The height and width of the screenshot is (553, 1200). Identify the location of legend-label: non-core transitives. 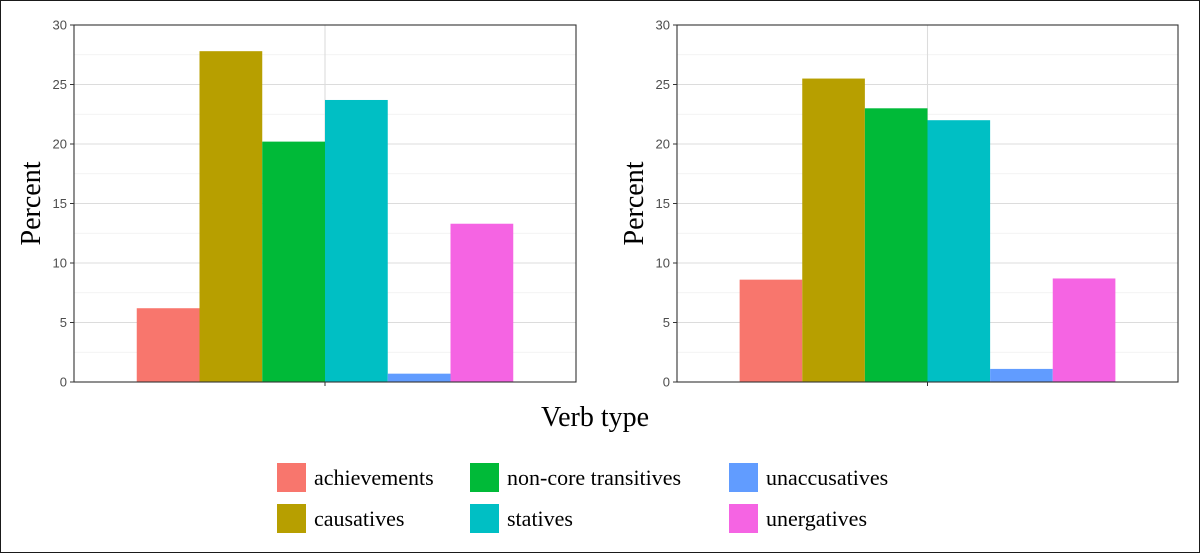
(594, 477).